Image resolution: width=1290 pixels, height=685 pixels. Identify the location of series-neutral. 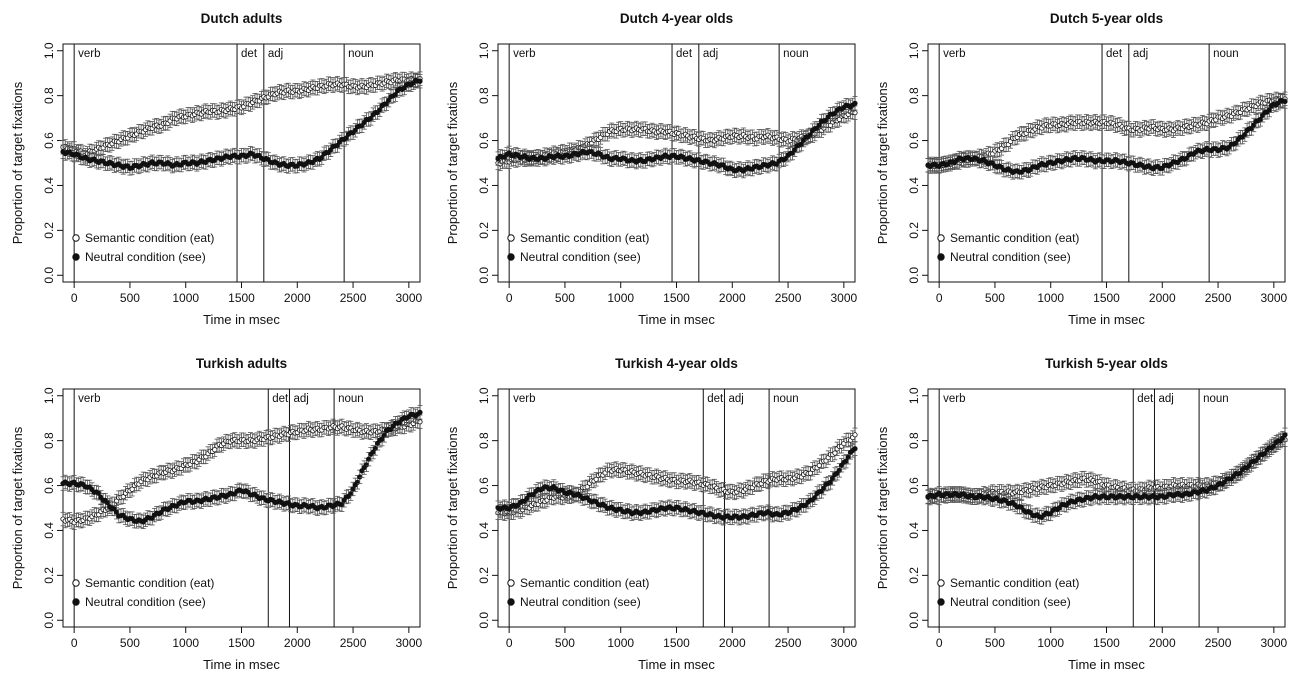
(242, 467).